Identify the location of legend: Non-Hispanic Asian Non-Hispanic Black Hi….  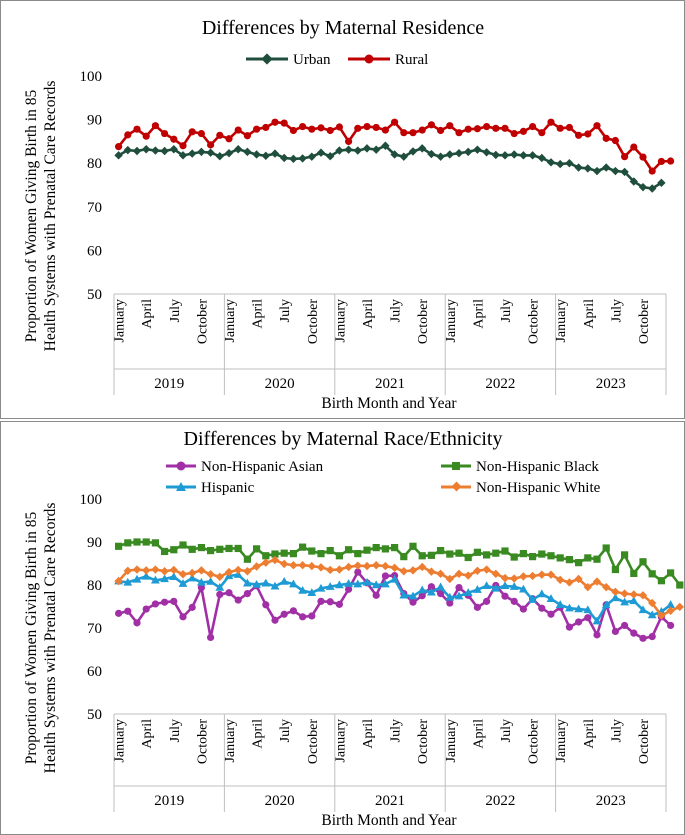
(383, 477).